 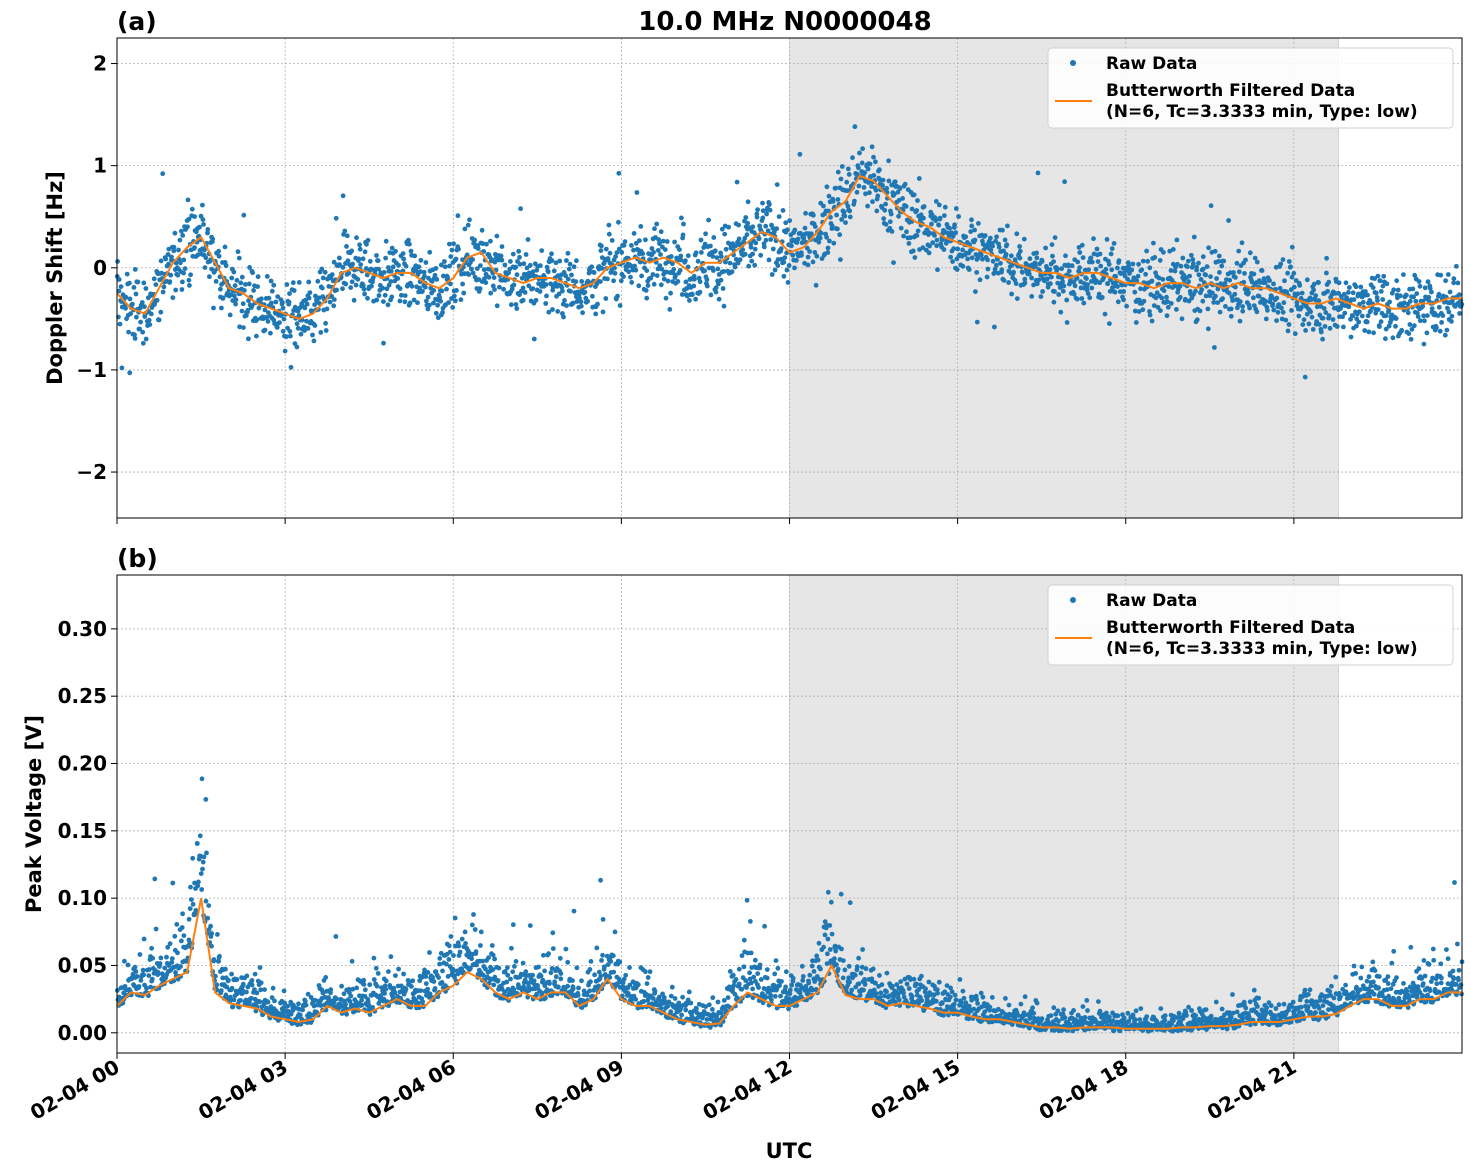 What do you see at coordinates (1230, 91) in the screenshot?
I see `panel-a-legend-filtered-label-1: Butterworth Filtered Data` at bounding box center [1230, 91].